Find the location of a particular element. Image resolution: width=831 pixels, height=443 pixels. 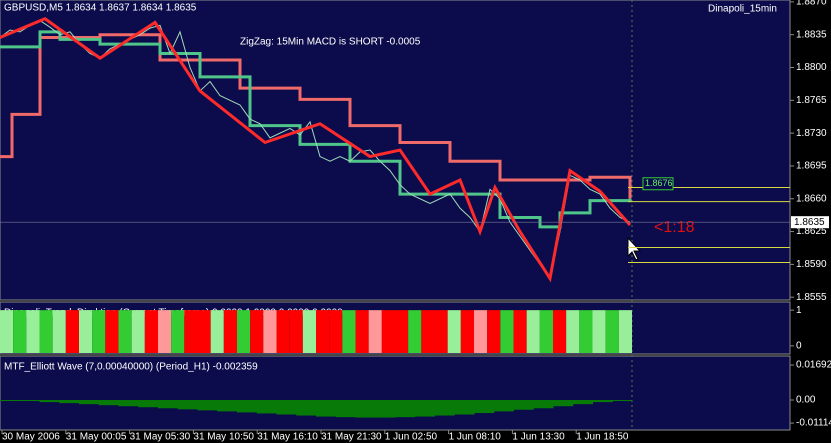

x-tick-label: 31 May 16:10 is located at coordinates (287, 437).